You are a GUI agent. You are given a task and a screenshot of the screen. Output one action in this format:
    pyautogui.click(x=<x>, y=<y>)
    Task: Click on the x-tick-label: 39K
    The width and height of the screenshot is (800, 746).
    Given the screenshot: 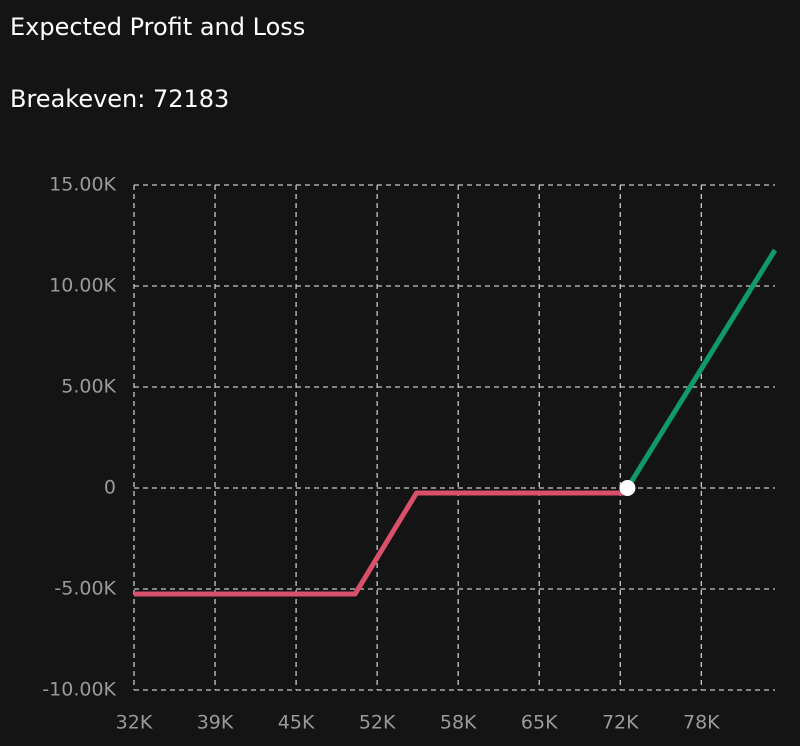 What is the action you would take?
    pyautogui.click(x=215, y=723)
    